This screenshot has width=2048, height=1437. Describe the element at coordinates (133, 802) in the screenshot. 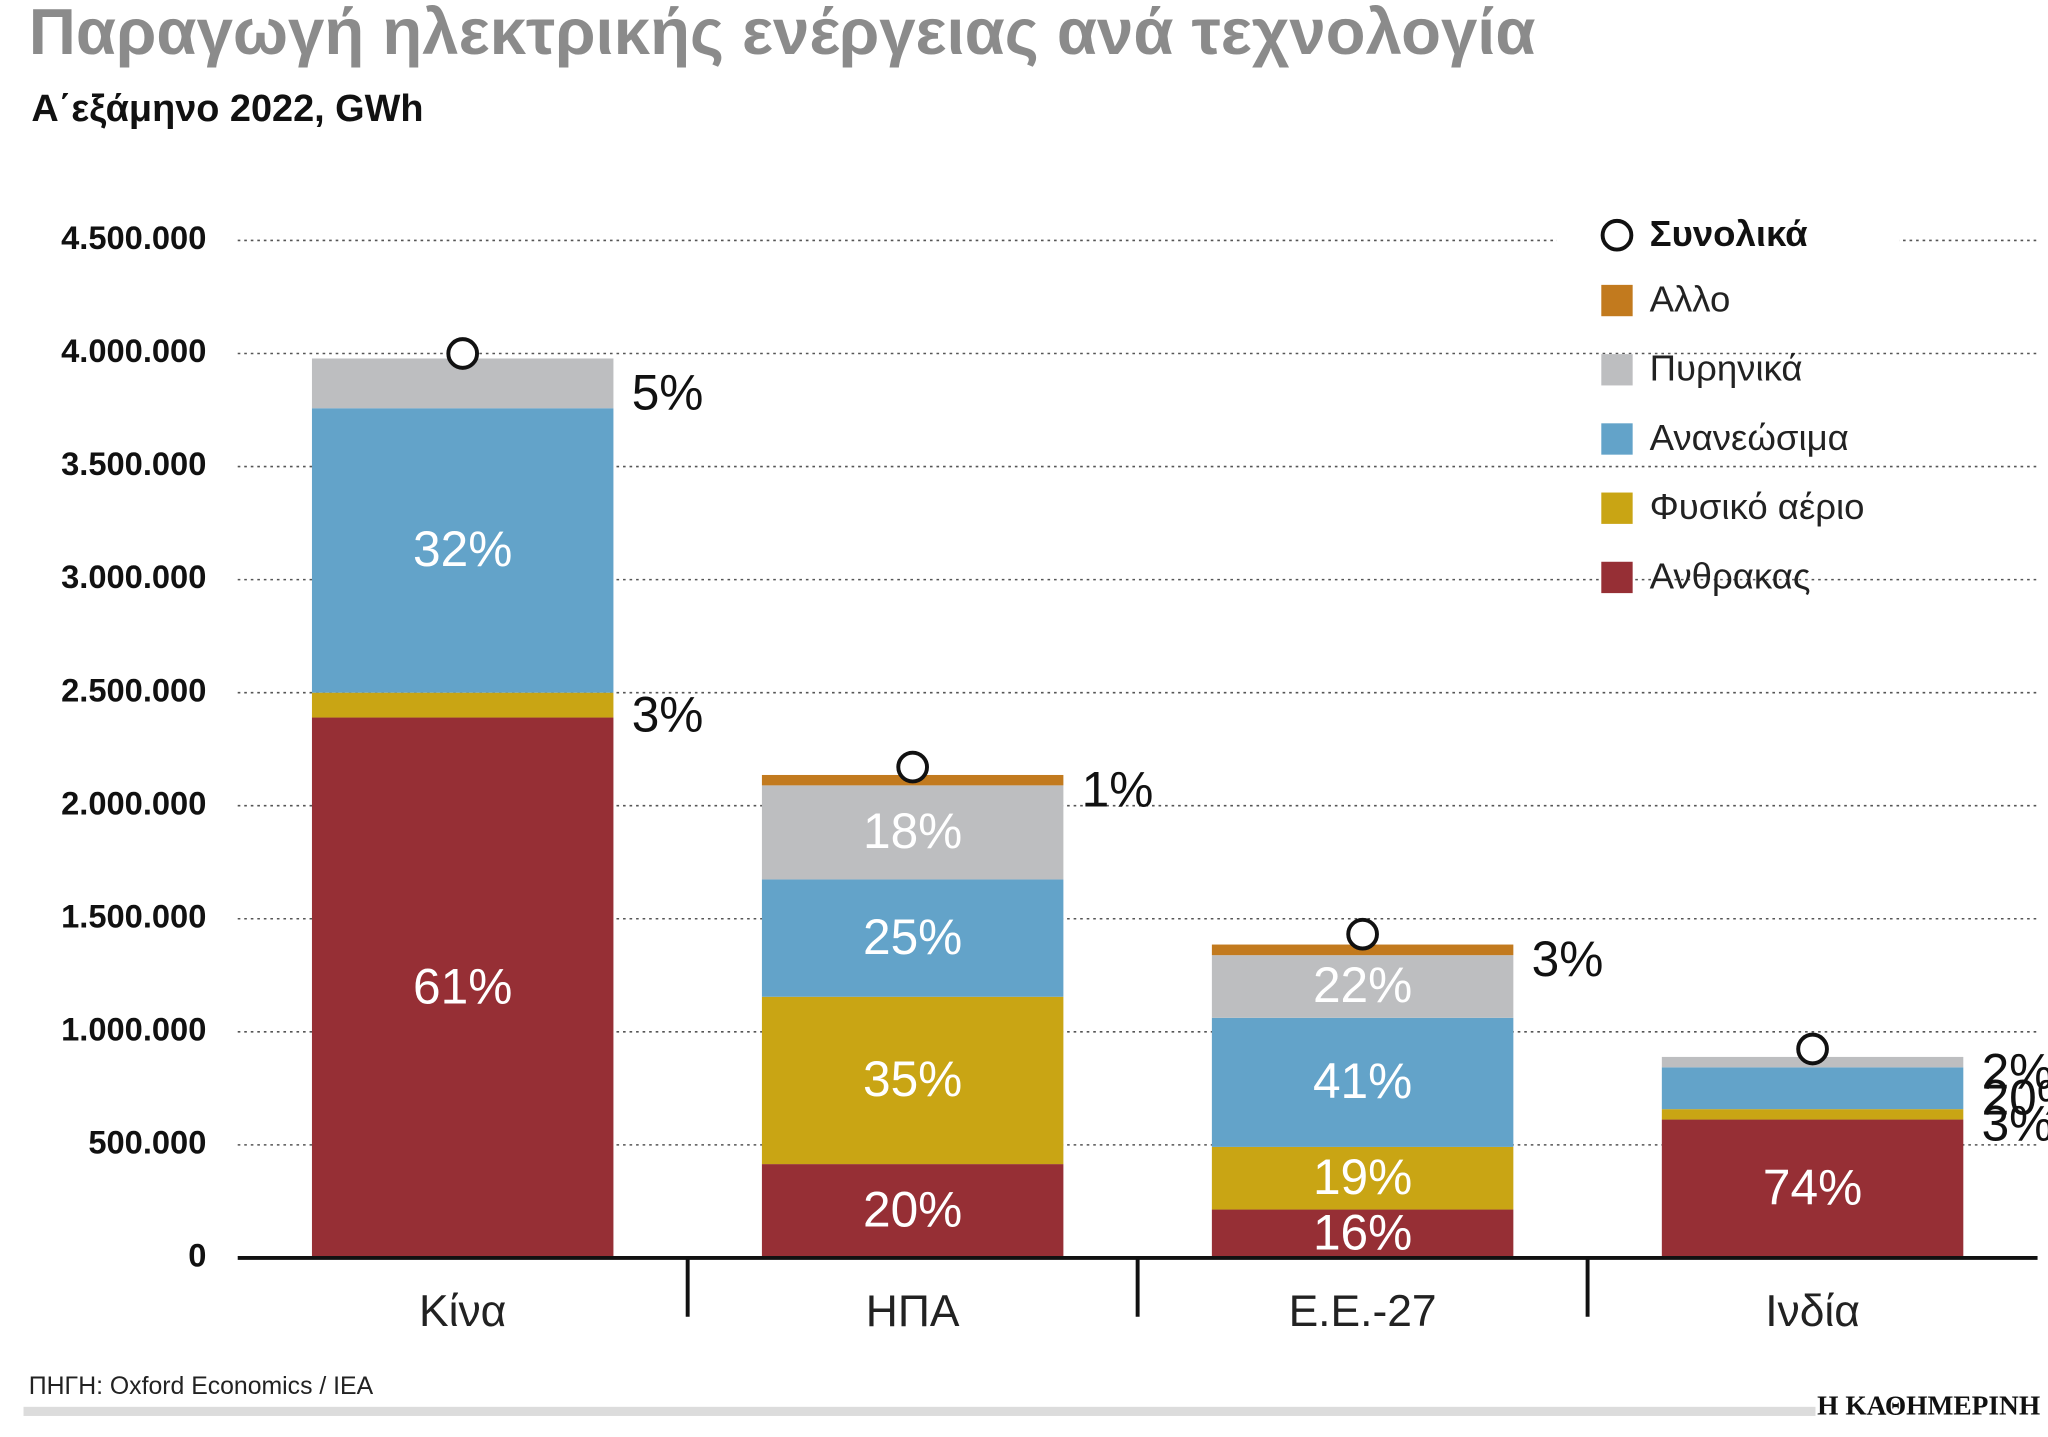

I see `y-tick-label: 2.000.000` at that location.